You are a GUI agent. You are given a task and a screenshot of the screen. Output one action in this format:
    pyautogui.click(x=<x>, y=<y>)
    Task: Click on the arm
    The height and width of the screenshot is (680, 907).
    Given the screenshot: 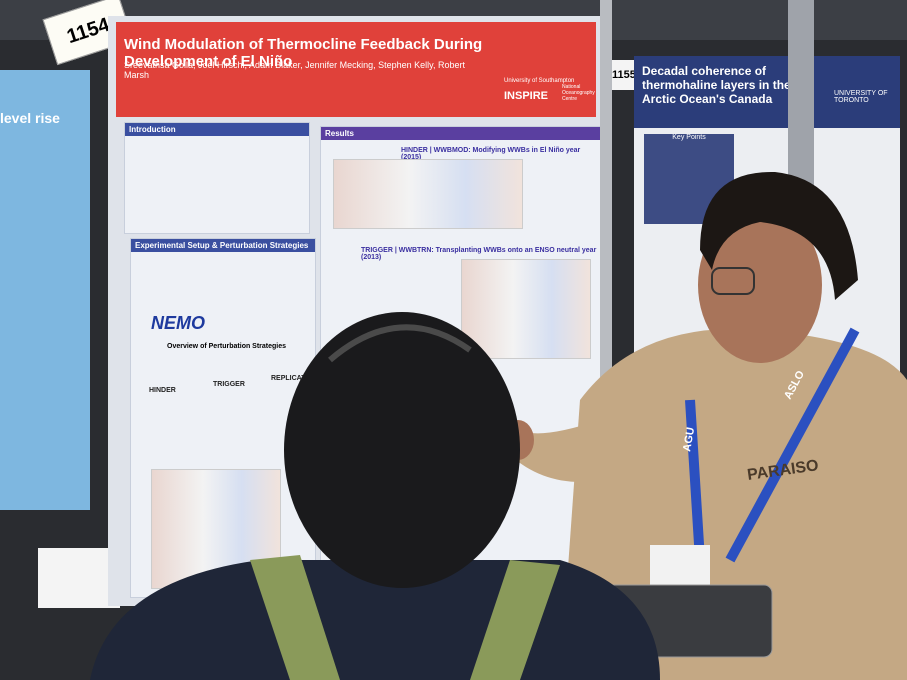 What is the action you would take?
    pyautogui.click(x=575, y=451)
    